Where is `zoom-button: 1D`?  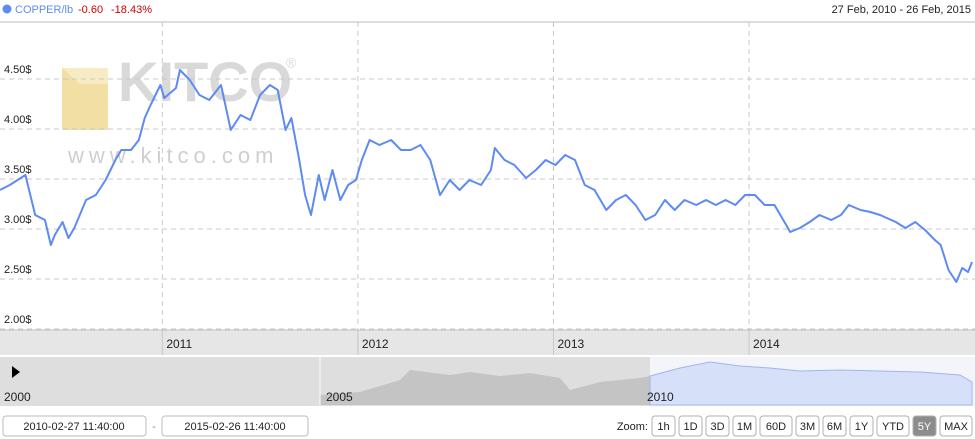
zoom-button: 1D is located at coordinates (690, 426).